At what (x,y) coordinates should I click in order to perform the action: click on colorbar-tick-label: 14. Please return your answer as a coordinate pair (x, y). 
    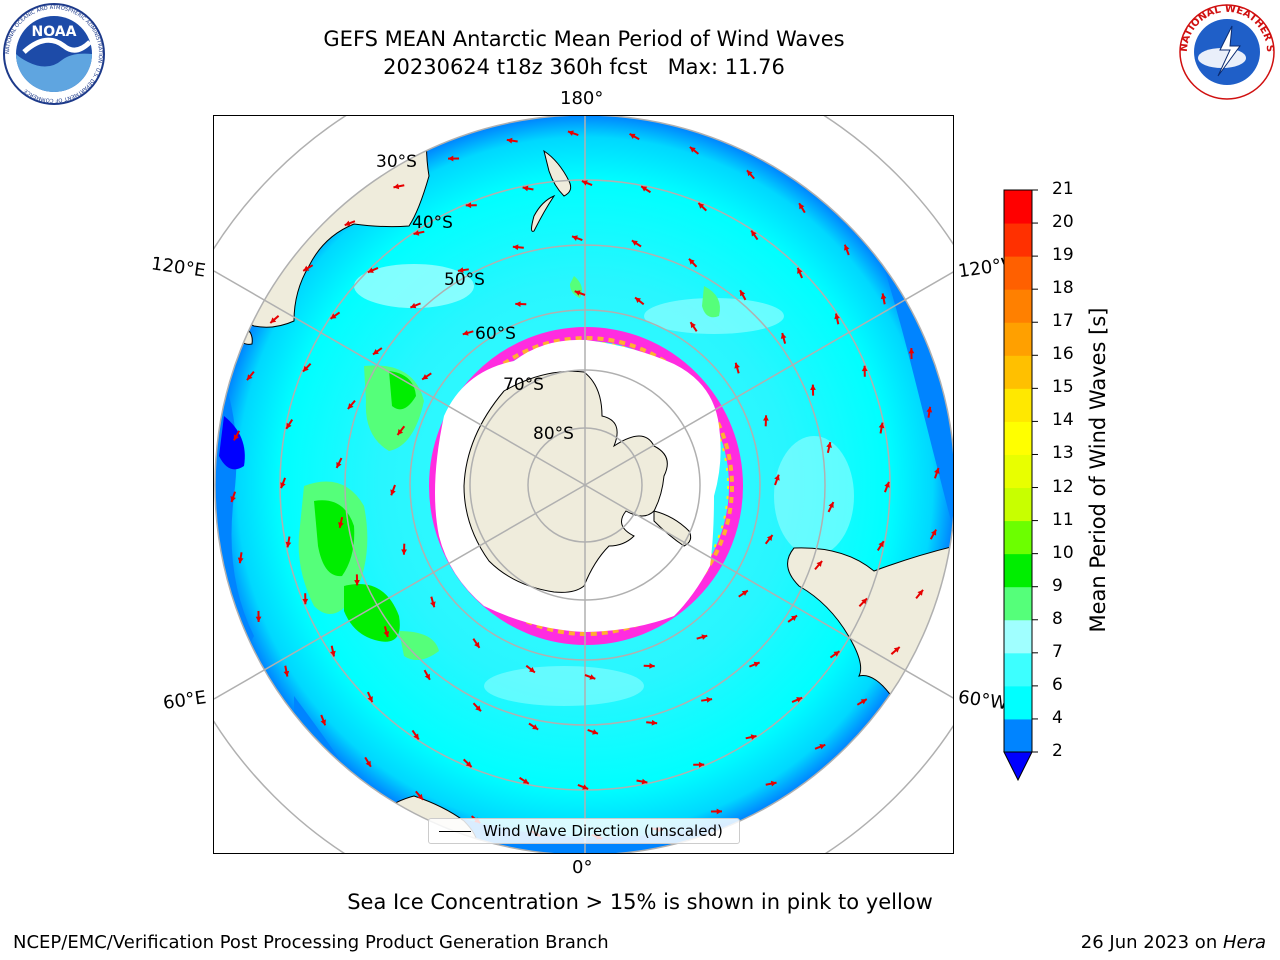
    Looking at the image, I should click on (1063, 420).